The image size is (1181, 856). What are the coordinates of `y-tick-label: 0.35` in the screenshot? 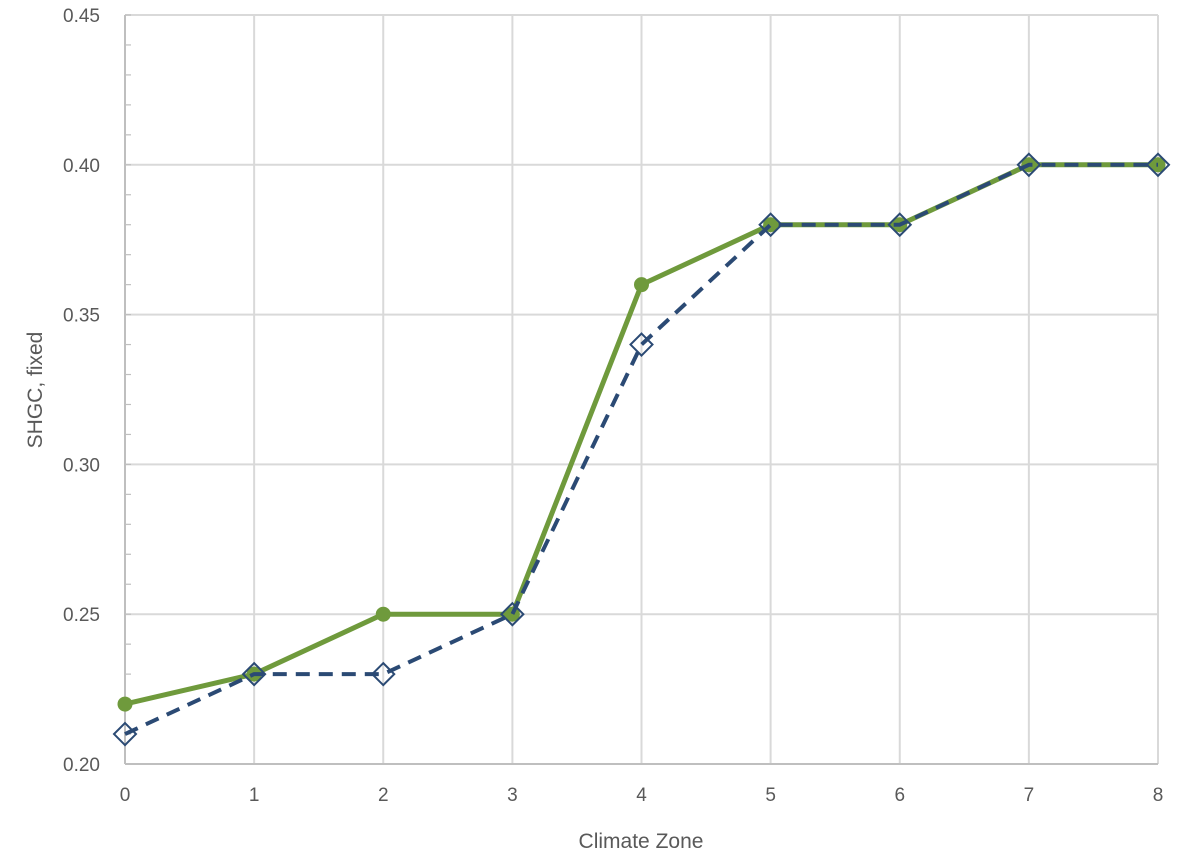 It's located at (81, 316).